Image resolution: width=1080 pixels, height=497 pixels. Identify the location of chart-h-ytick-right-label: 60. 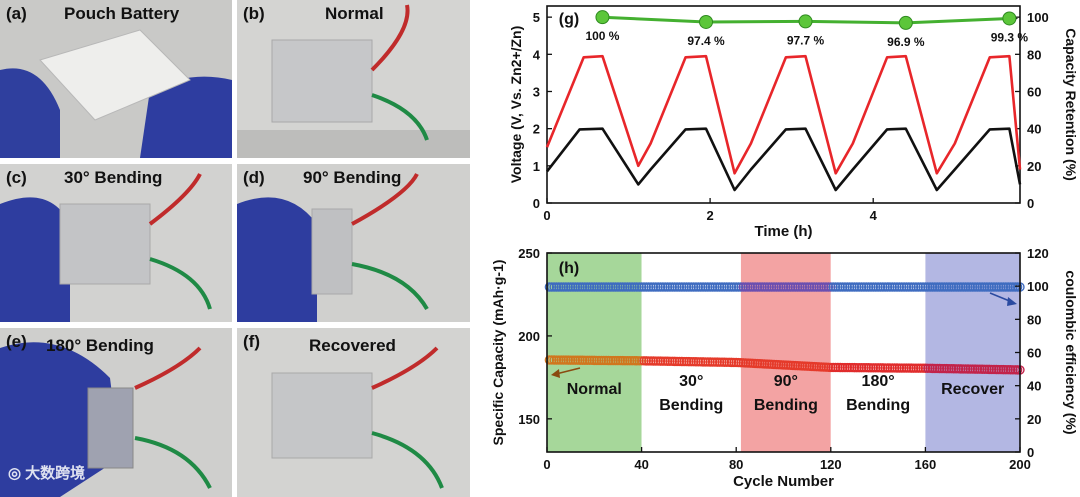
(1034, 353).